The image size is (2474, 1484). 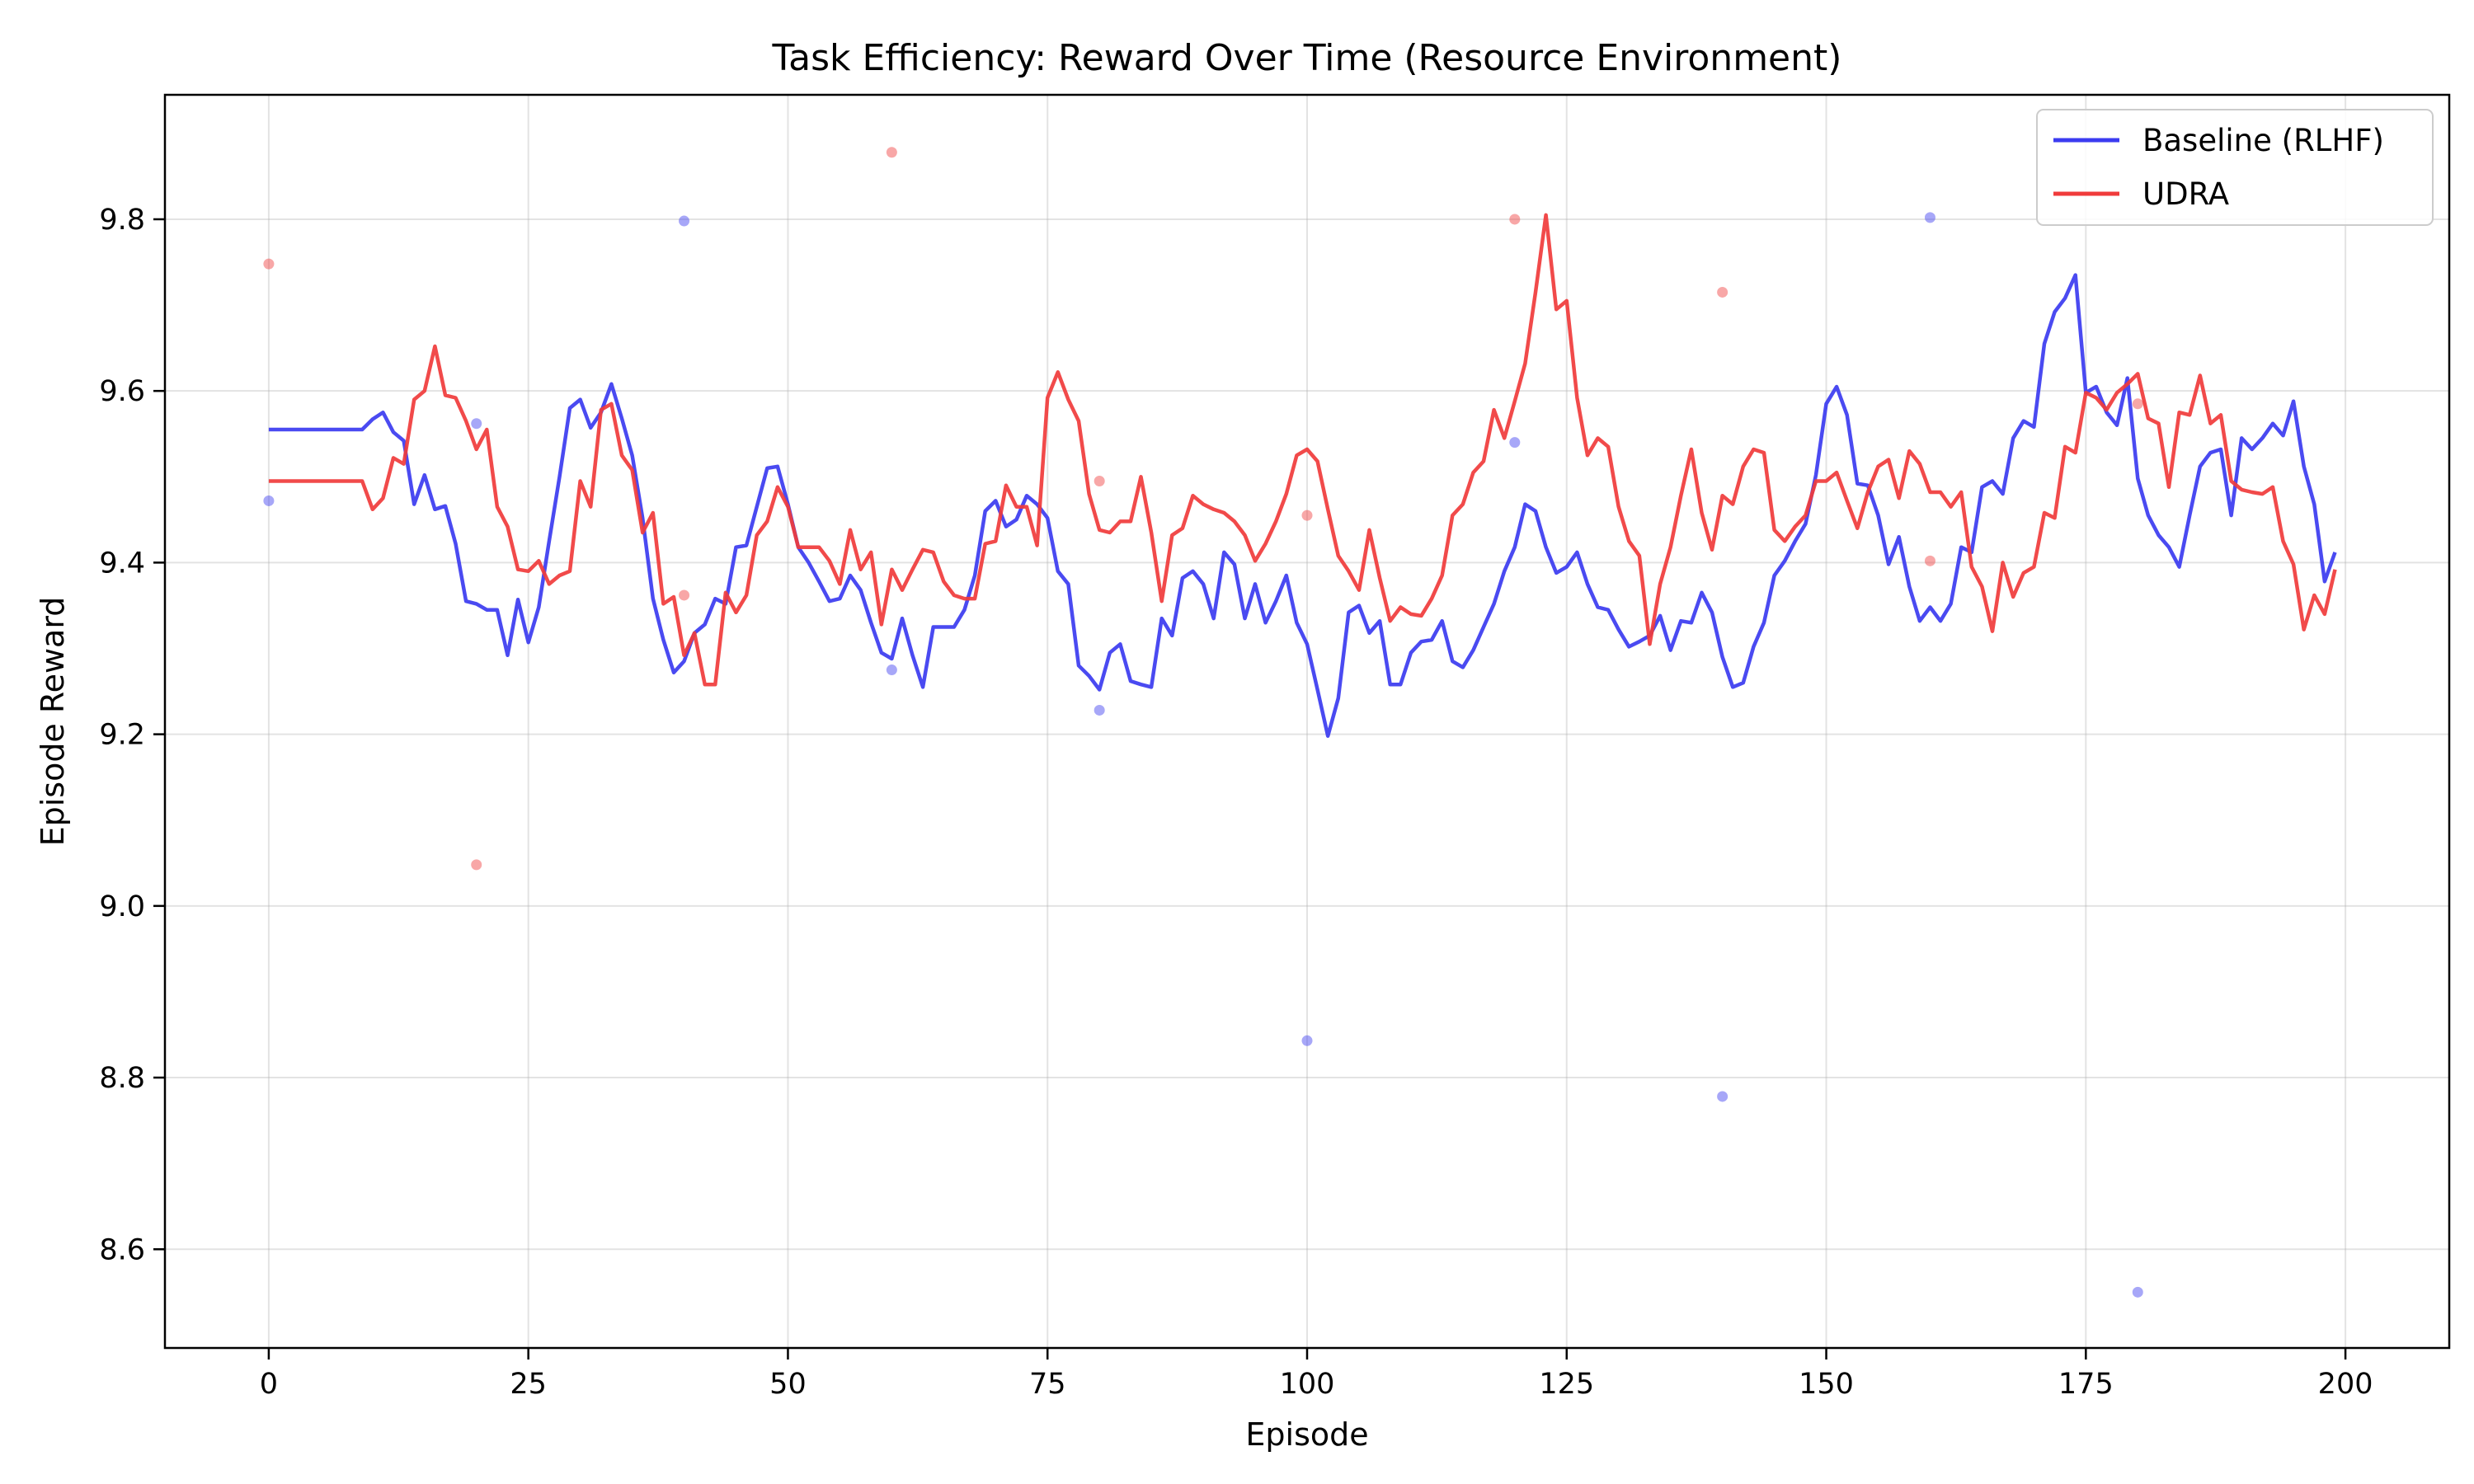 What do you see at coordinates (122, 1249) in the screenshot?
I see `y-tick-label: 8.6` at bounding box center [122, 1249].